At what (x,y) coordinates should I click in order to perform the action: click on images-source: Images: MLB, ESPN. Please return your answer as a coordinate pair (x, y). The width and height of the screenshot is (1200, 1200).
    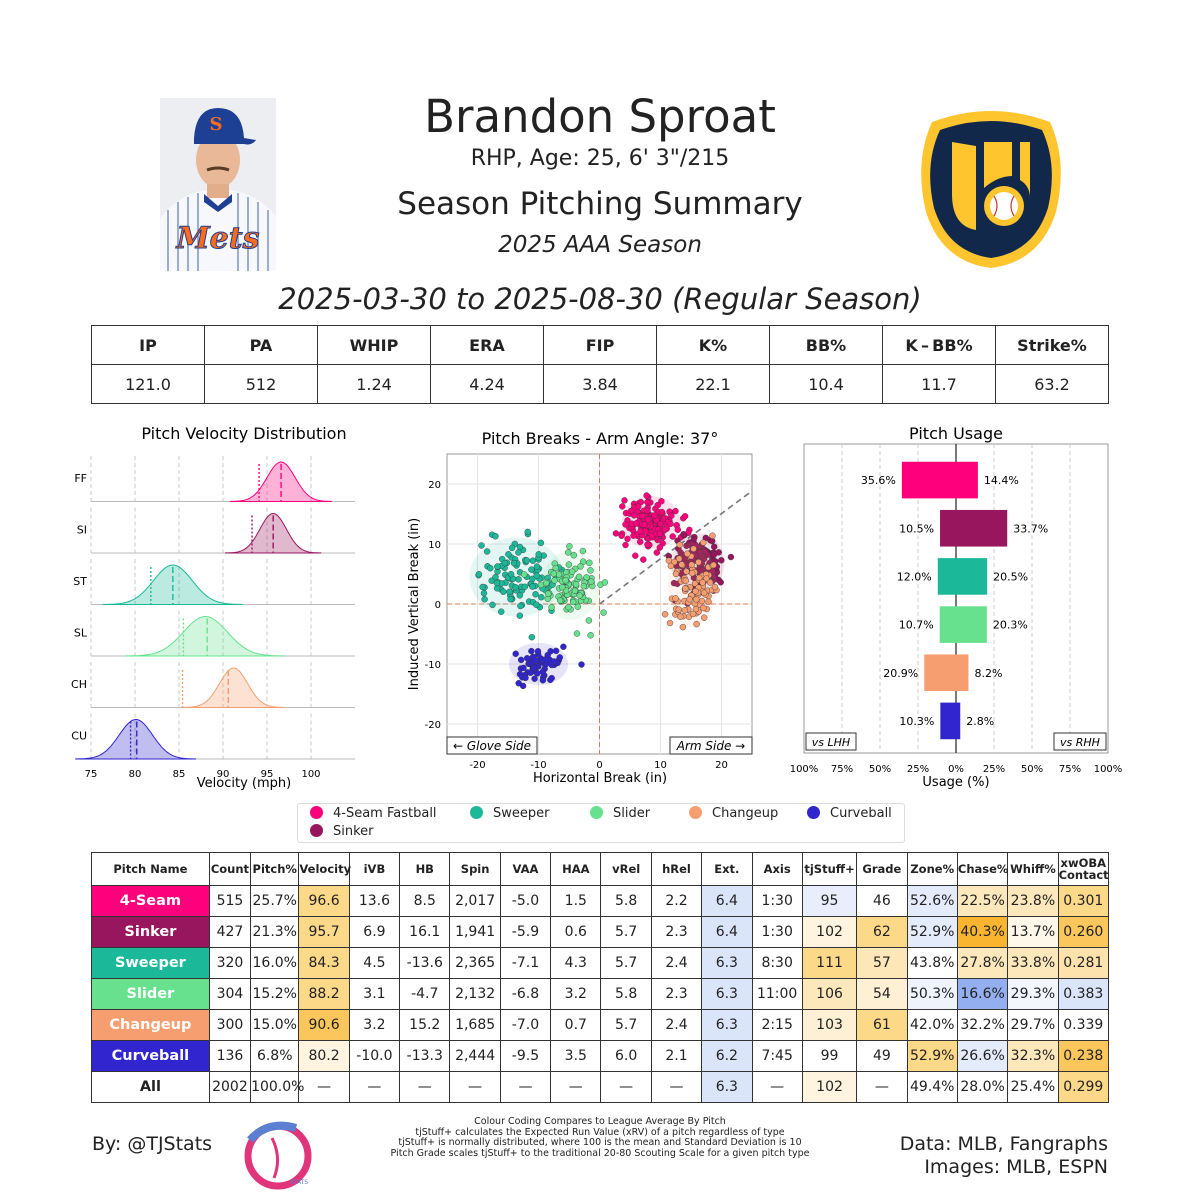
    Looking at the image, I should click on (1016, 1167).